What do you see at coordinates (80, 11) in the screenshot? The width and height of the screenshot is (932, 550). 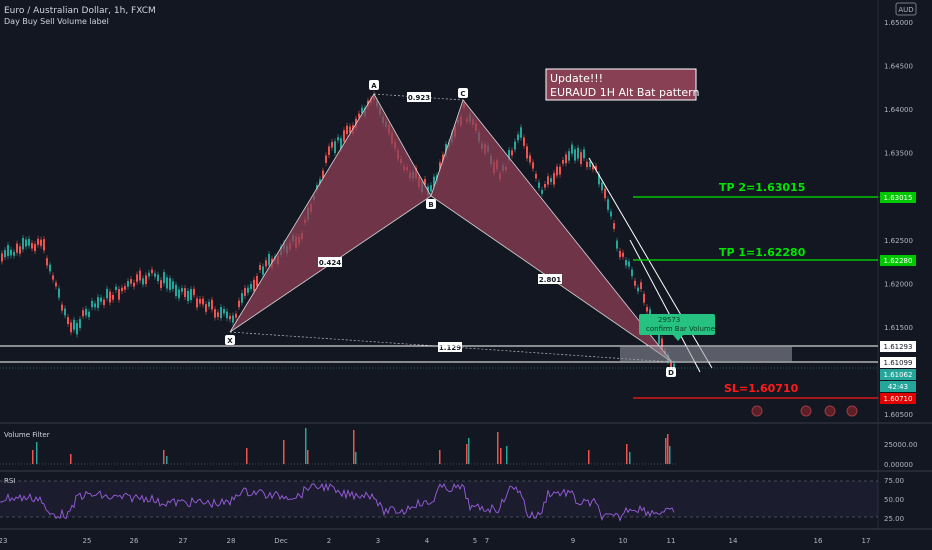 I see `chart-title: Euro / Australian Dollar, 1h, FXCM` at bounding box center [80, 11].